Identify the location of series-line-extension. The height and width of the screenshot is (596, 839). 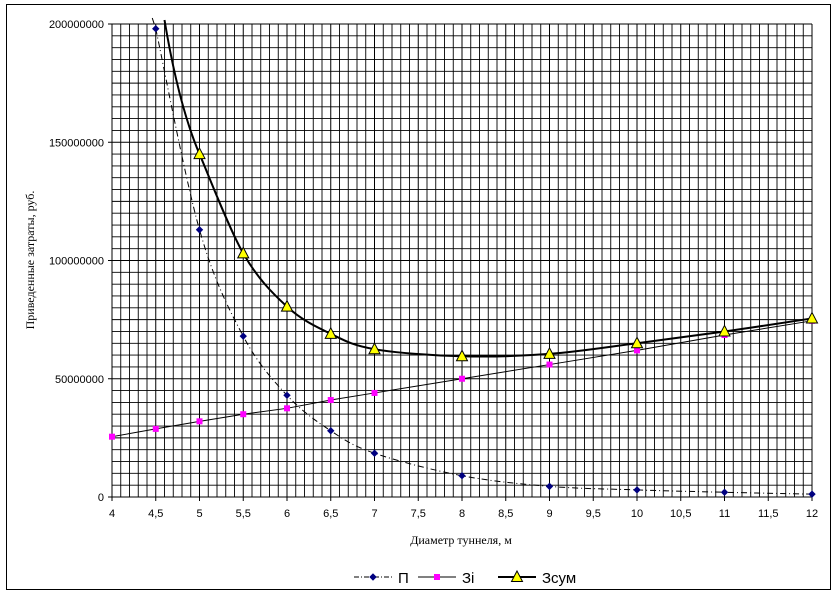
(182, 87).